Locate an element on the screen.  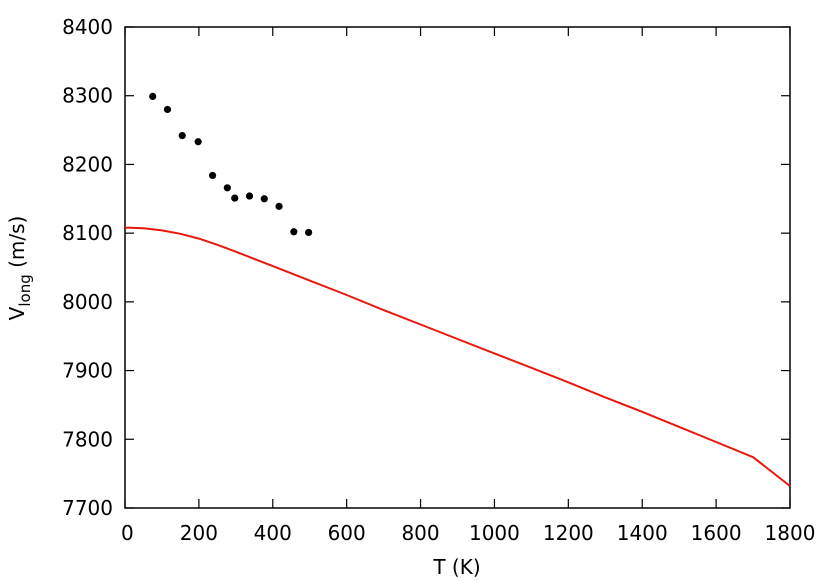
x-tick-label: 1800 is located at coordinates (790, 533).